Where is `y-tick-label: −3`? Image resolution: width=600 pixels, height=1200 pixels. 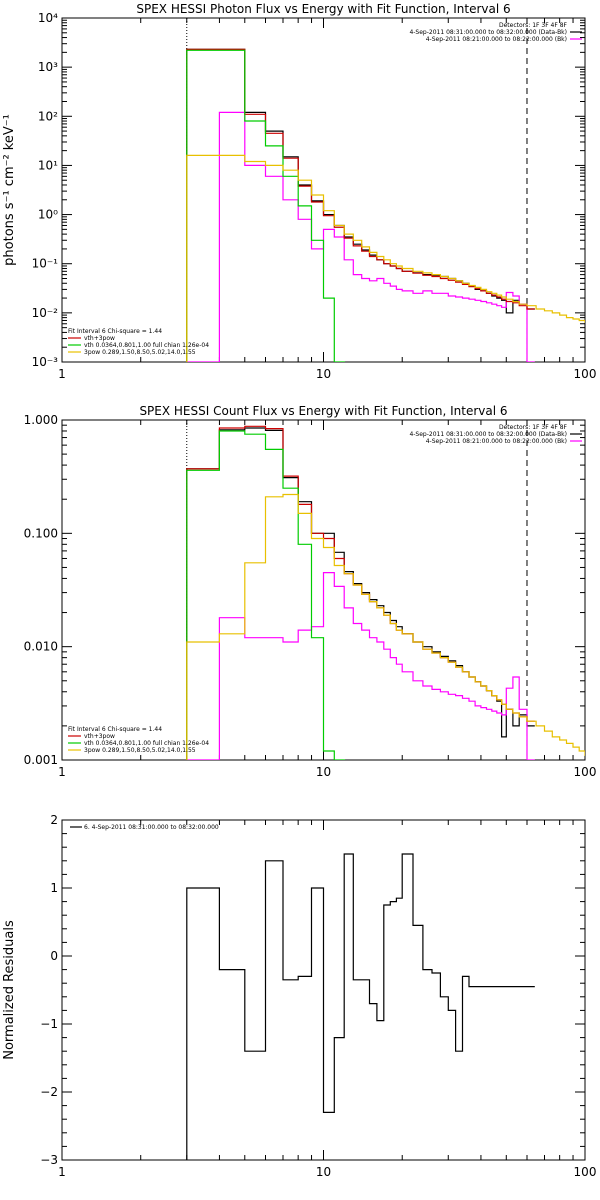
y-tick-label: −3 is located at coordinates (49, 1160).